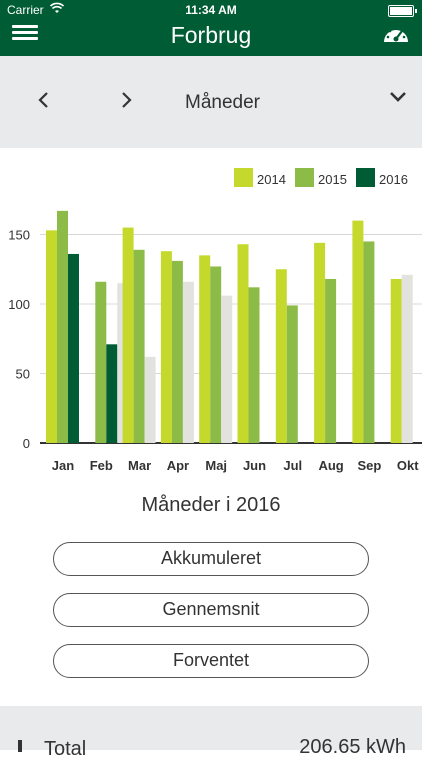  I want to click on chevron-down-icon, so click(398, 97).